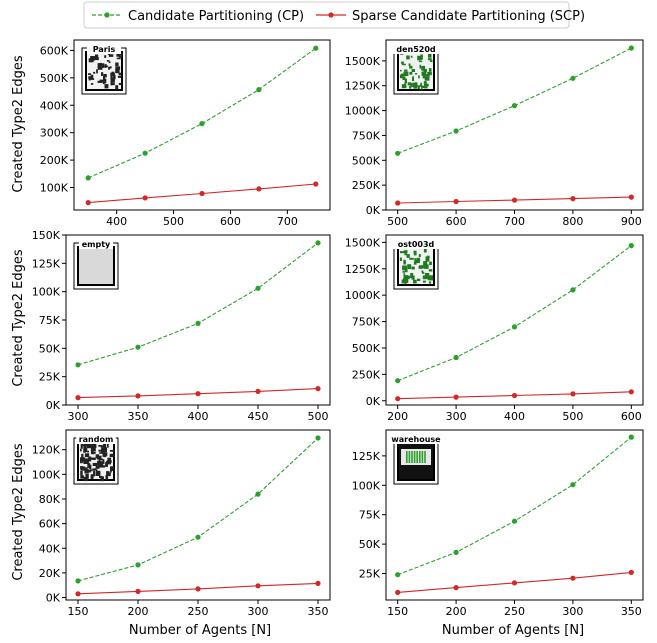 Image resolution: width=657 pixels, height=643 pixels. What do you see at coordinates (18, 318) in the screenshot?
I see `y-axis-label-row2: Created Type2 Edges` at bounding box center [18, 318].